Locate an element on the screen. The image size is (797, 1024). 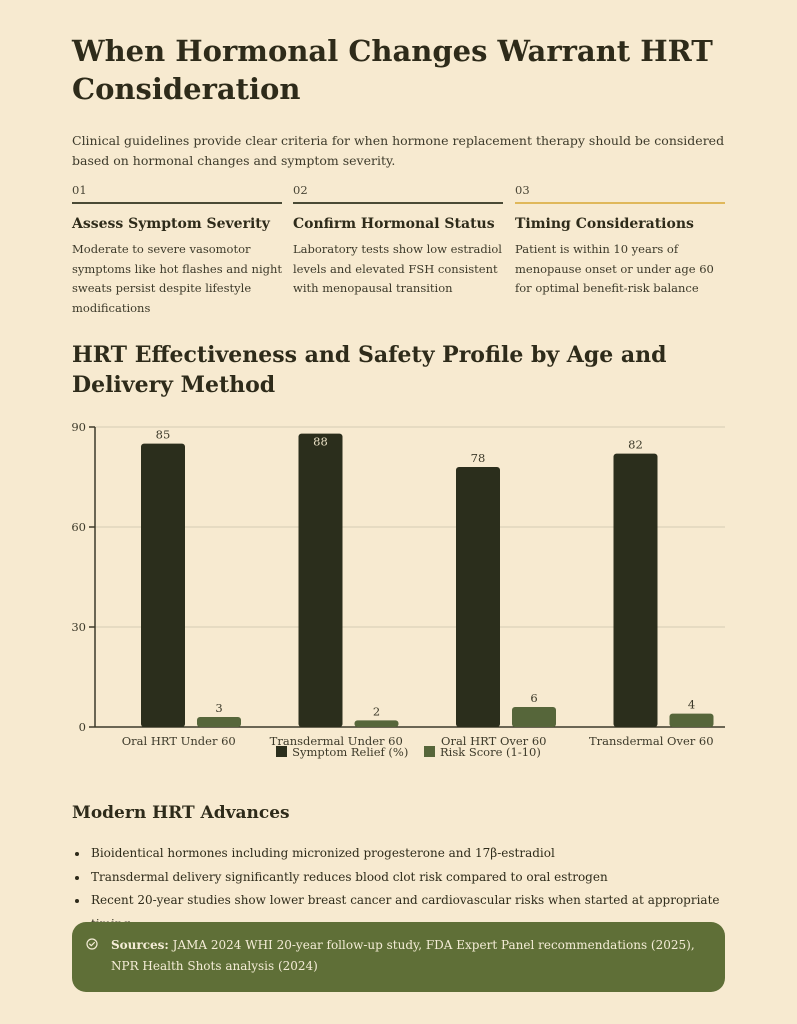
legend-item-symptom-relief: Symptom Relief (%) is located at coordinates (342, 752).